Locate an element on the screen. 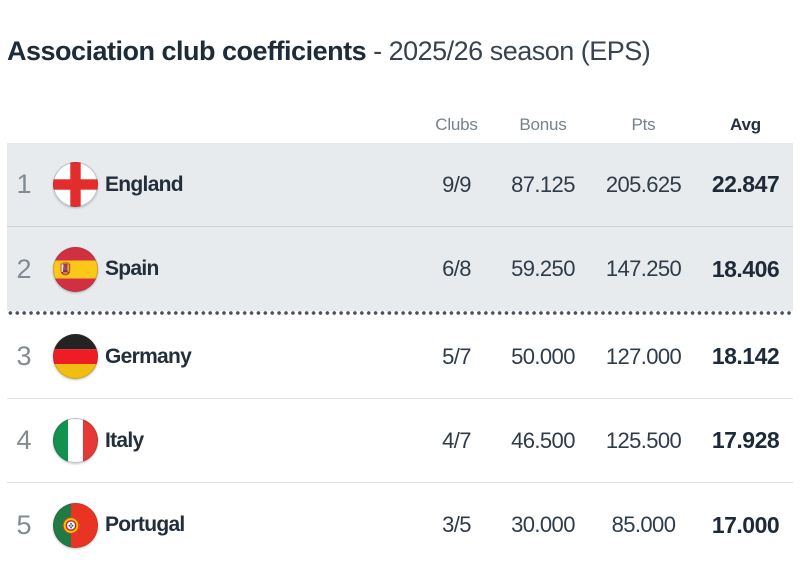 Image resolution: width=800 pixels, height=567 pixels. portugal-flag is located at coordinates (75, 525).